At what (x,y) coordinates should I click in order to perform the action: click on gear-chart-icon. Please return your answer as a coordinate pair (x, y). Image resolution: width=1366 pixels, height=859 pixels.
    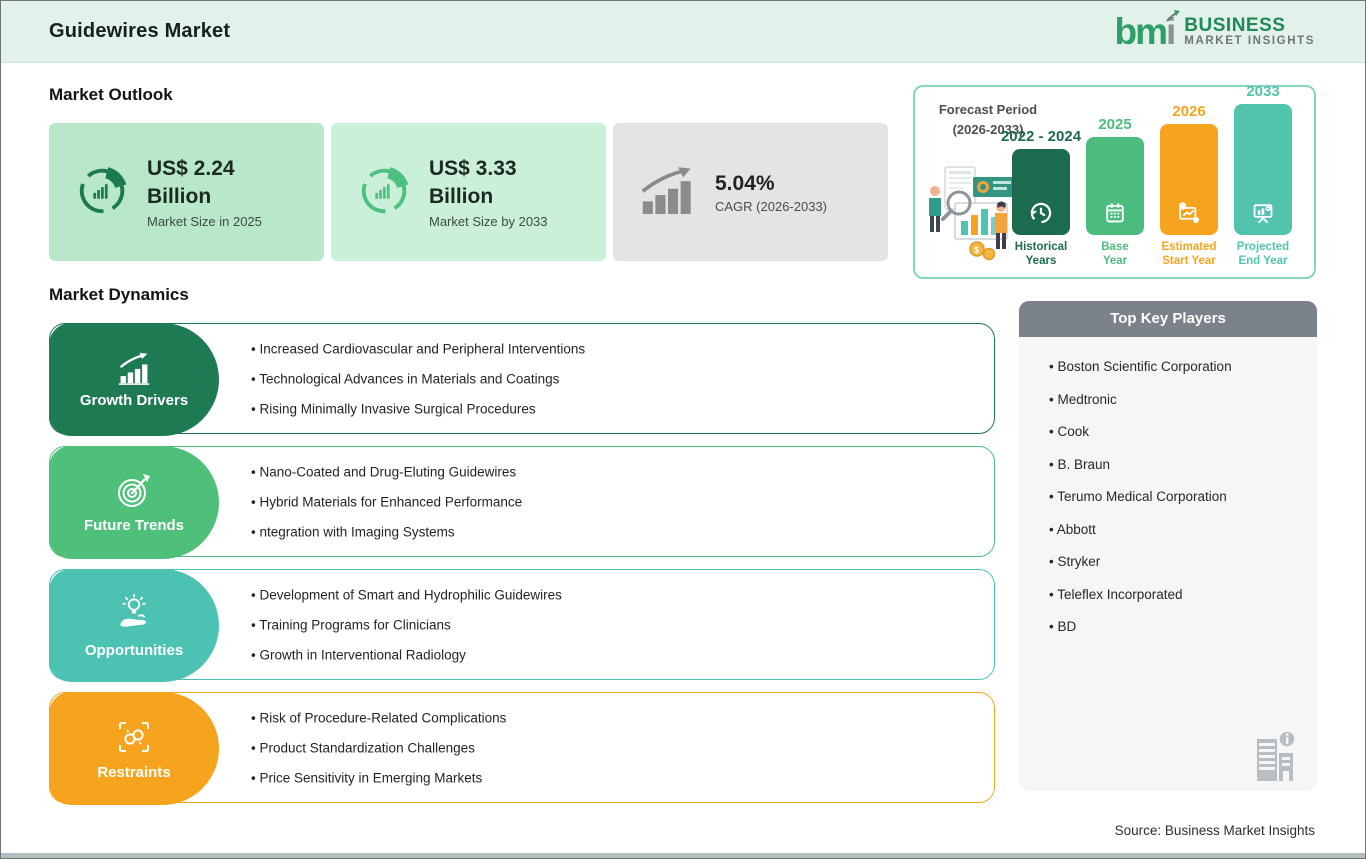
    Looking at the image, I should click on (1189, 213).